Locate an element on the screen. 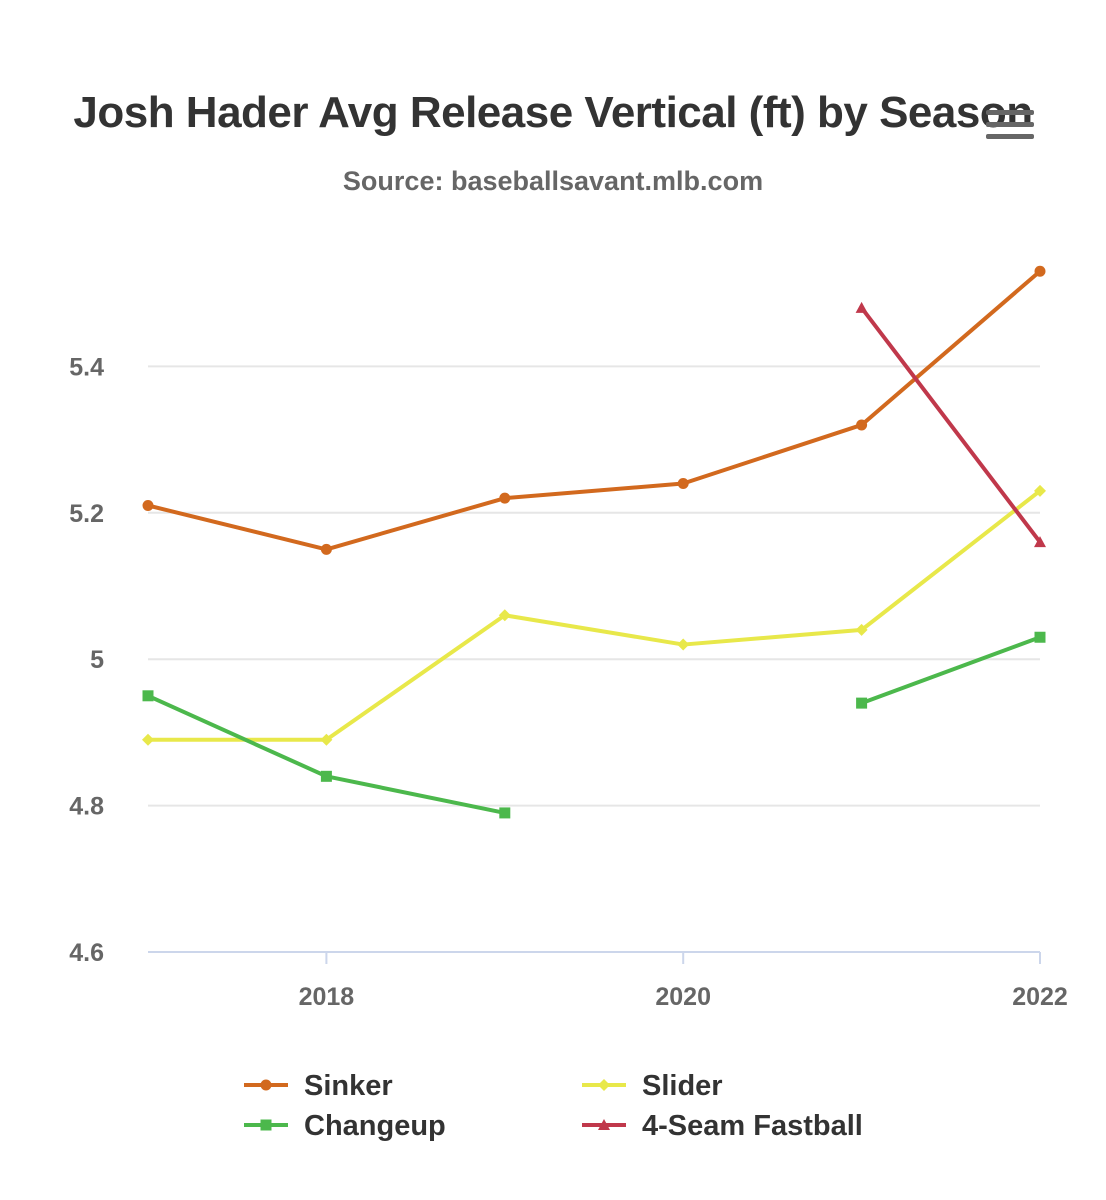  chart-subtitle: Source: baseballsavant.mlb.com is located at coordinates (553, 181).